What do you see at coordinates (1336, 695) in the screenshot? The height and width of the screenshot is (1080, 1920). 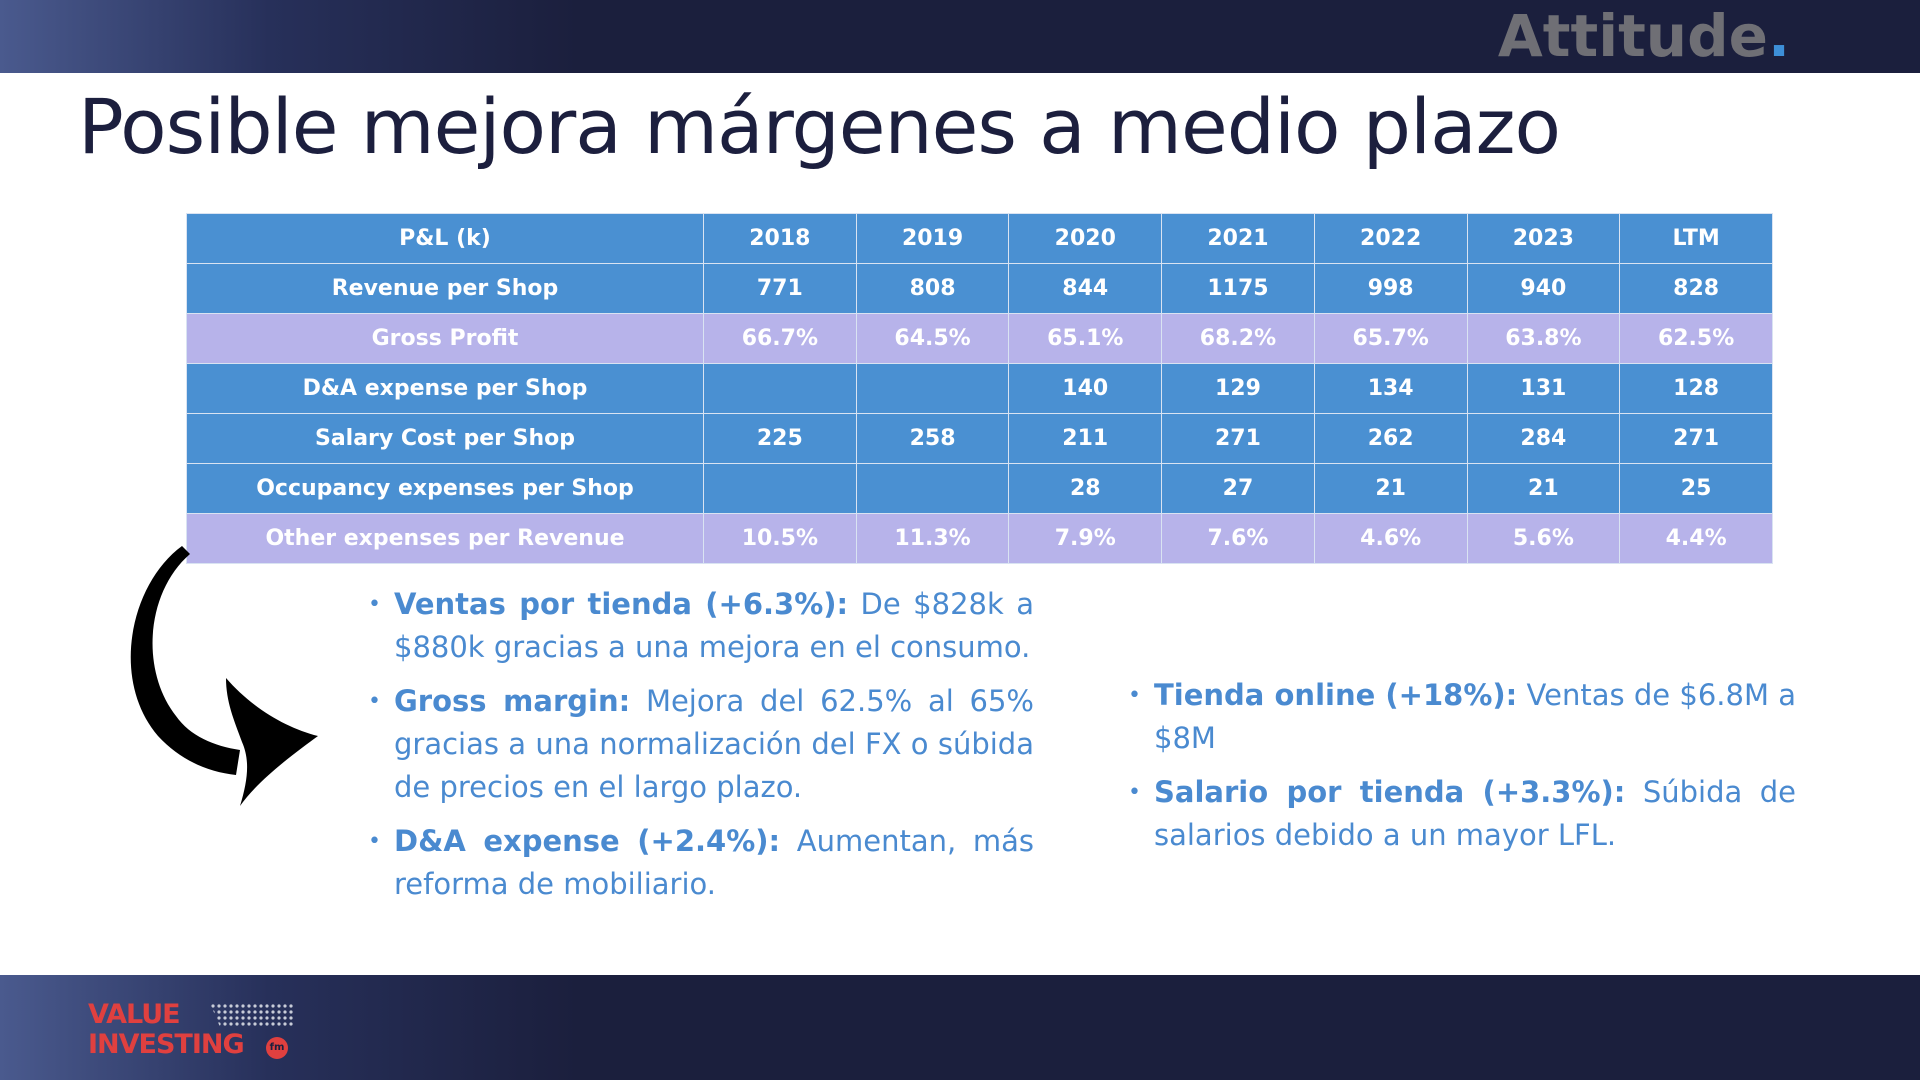 I see `bullet-lead: Tienda online (+18%):` at bounding box center [1336, 695].